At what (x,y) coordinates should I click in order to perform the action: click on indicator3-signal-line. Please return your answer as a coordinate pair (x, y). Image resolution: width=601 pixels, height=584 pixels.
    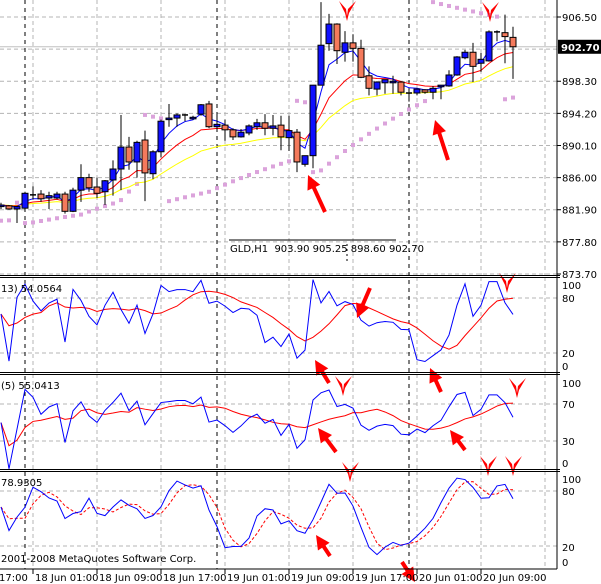
    Looking at the image, I should click on (257, 516).